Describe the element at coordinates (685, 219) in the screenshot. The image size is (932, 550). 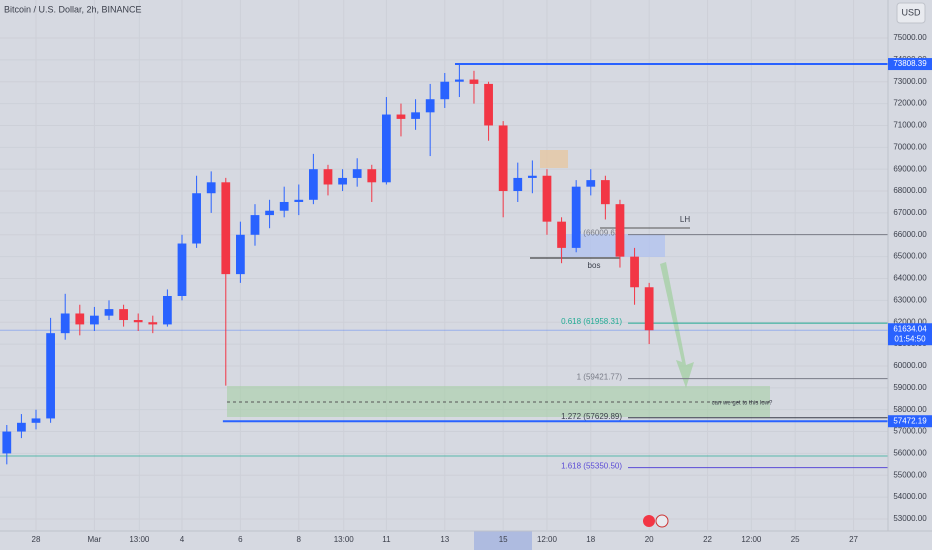
I see `lh-label: LH` at that location.